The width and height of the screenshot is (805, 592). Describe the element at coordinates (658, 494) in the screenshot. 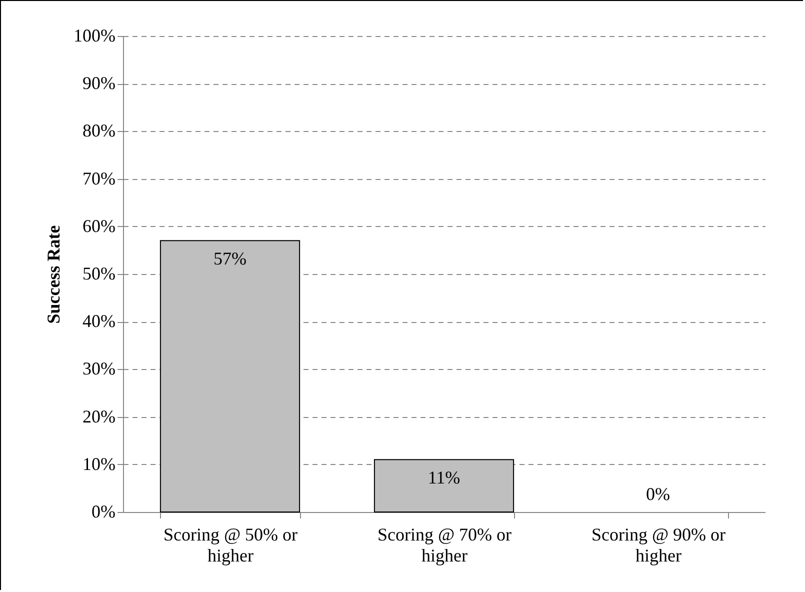

I see `data-label: 0%` at that location.